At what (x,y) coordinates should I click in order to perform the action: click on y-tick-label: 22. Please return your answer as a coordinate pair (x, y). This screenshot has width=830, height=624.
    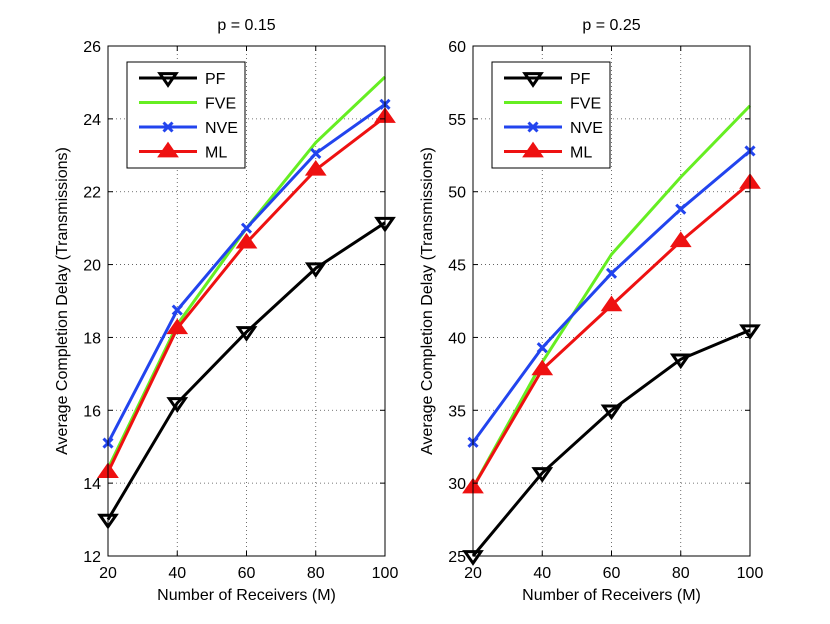
    Looking at the image, I should click on (92, 193).